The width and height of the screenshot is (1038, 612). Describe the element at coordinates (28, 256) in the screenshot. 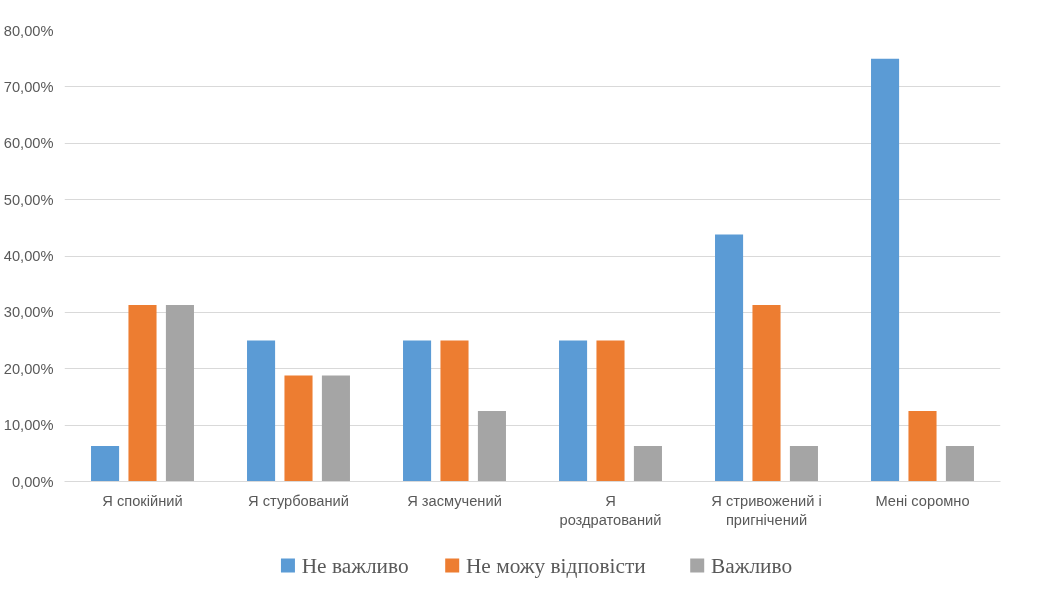

I see `y-tick-label: 40,00%` at that location.